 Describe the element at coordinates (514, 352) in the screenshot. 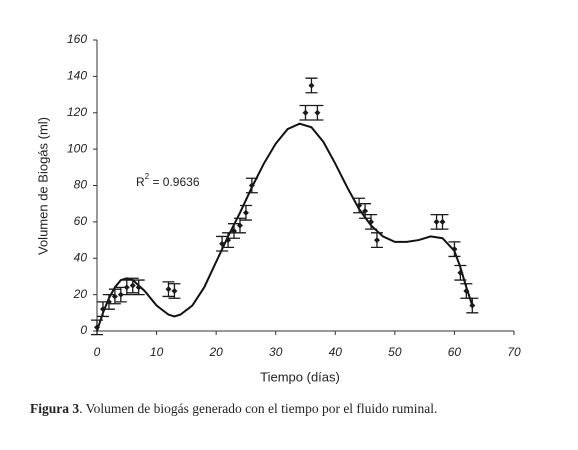

I see `x-tick-label: 70` at that location.